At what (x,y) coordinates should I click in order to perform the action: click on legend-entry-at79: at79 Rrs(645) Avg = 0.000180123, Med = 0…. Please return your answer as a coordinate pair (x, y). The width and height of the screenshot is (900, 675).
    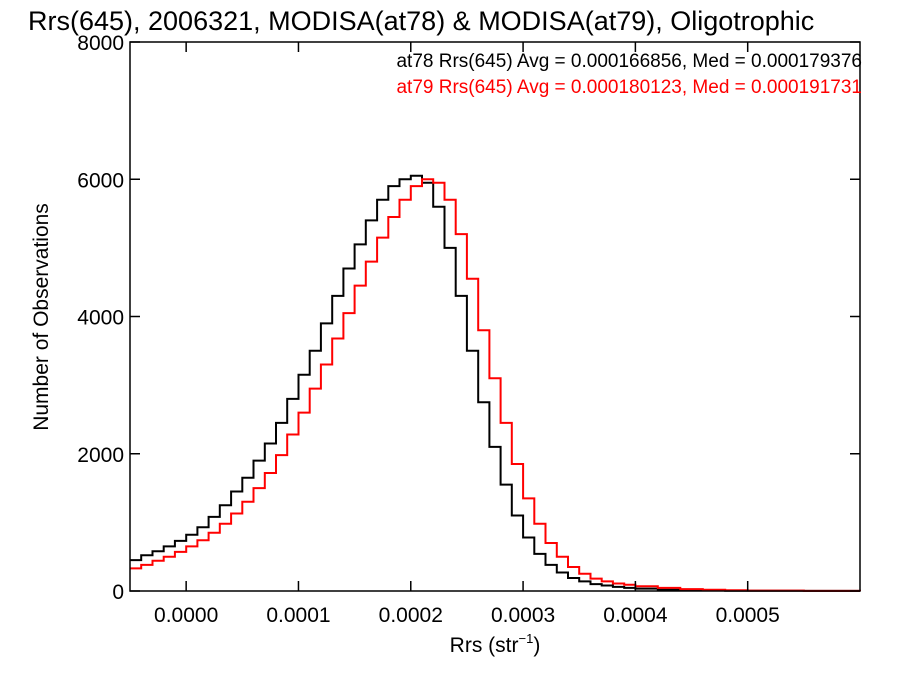
    Looking at the image, I should click on (629, 87).